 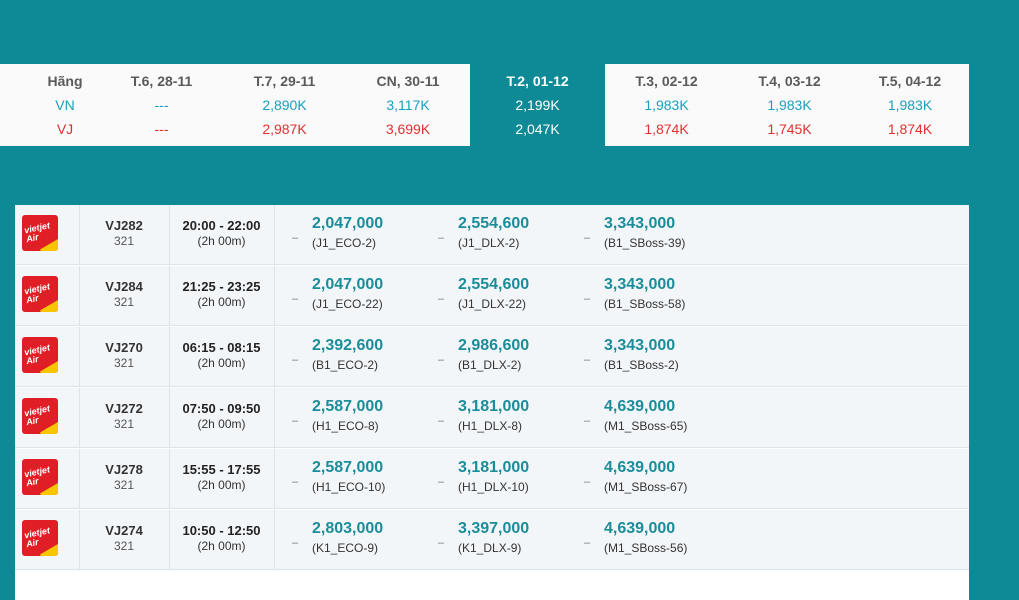 I want to click on fare-option-deluxe: – 2,554,600 (J1_DLX-2), so click(x=494, y=234).